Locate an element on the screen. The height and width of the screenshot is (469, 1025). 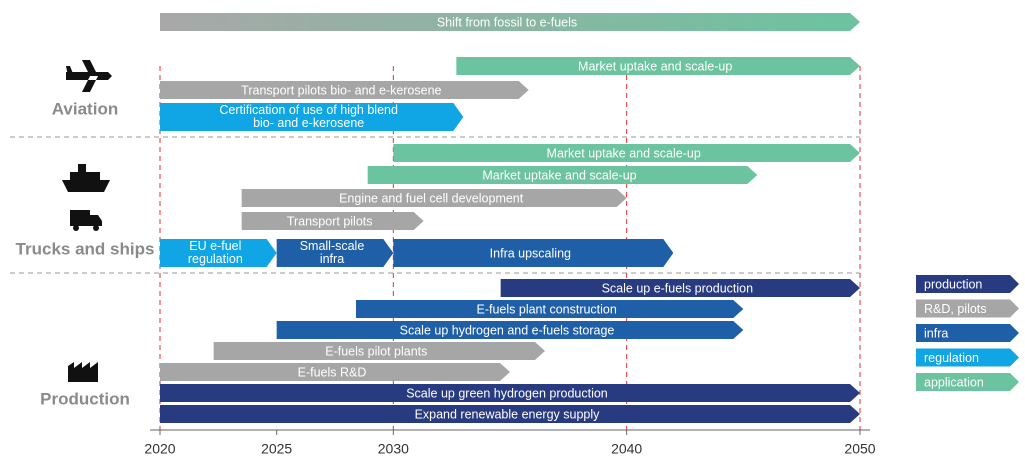
legend-label: application is located at coordinates (954, 382).